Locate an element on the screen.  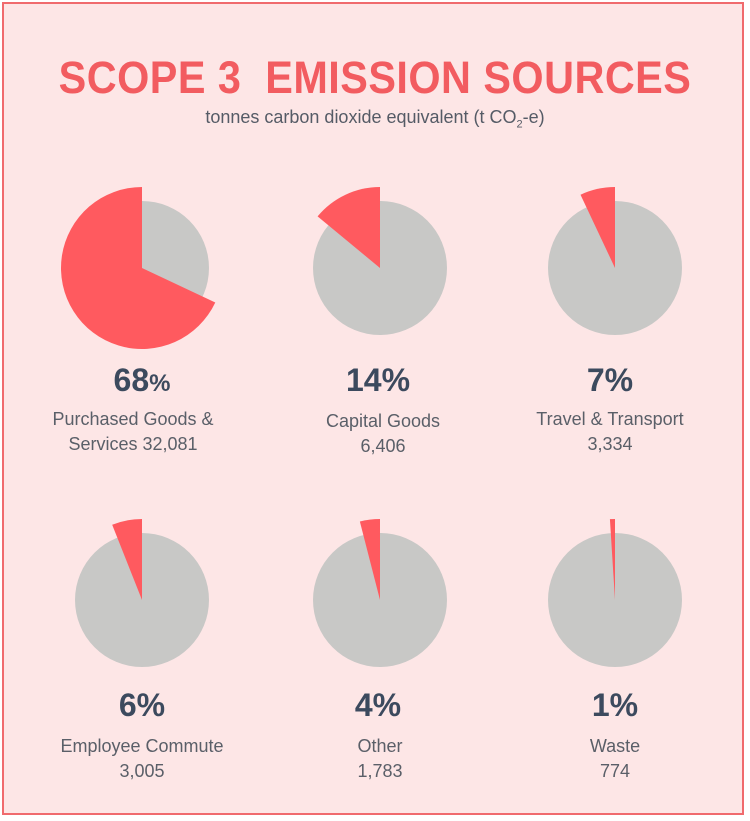
label-line: 6,406 is located at coordinates (383, 446).